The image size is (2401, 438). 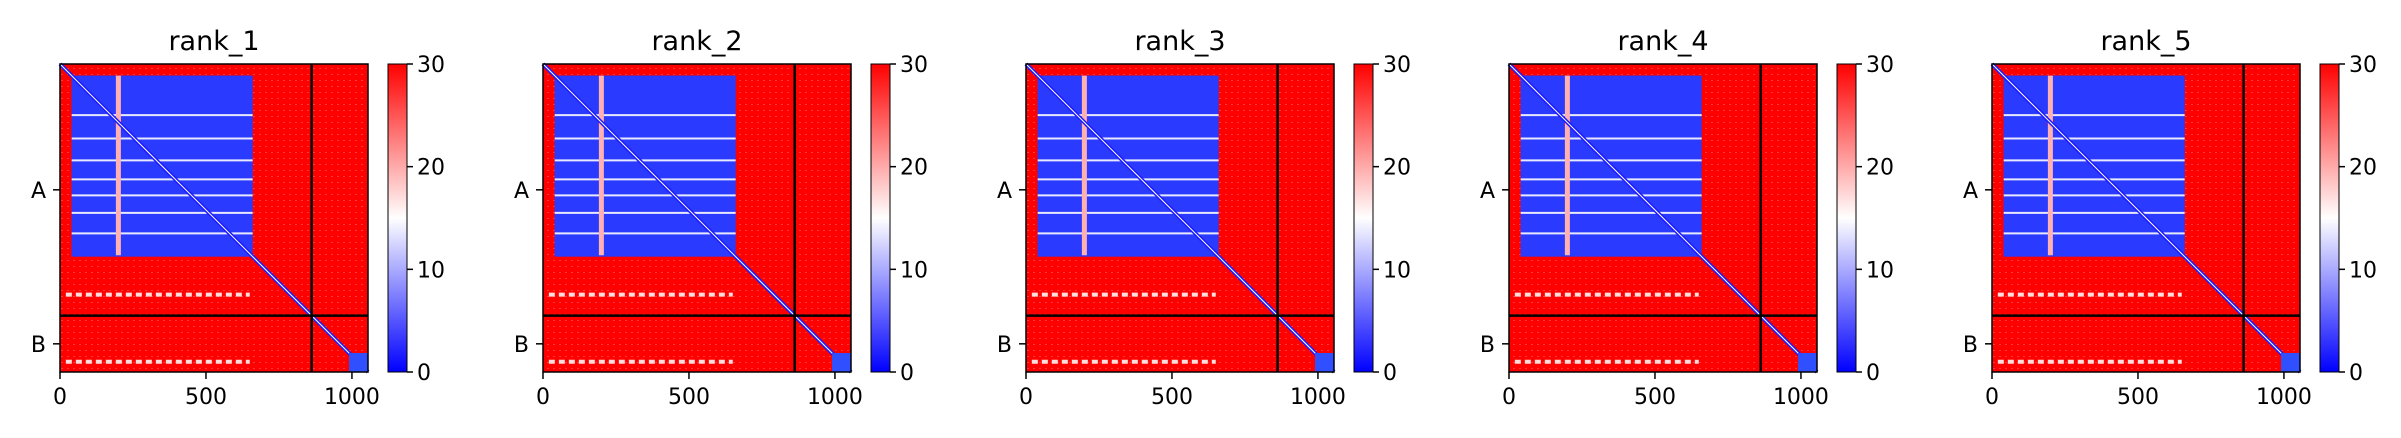 I want to click on panel-title: rank_5, so click(x=2145, y=41).